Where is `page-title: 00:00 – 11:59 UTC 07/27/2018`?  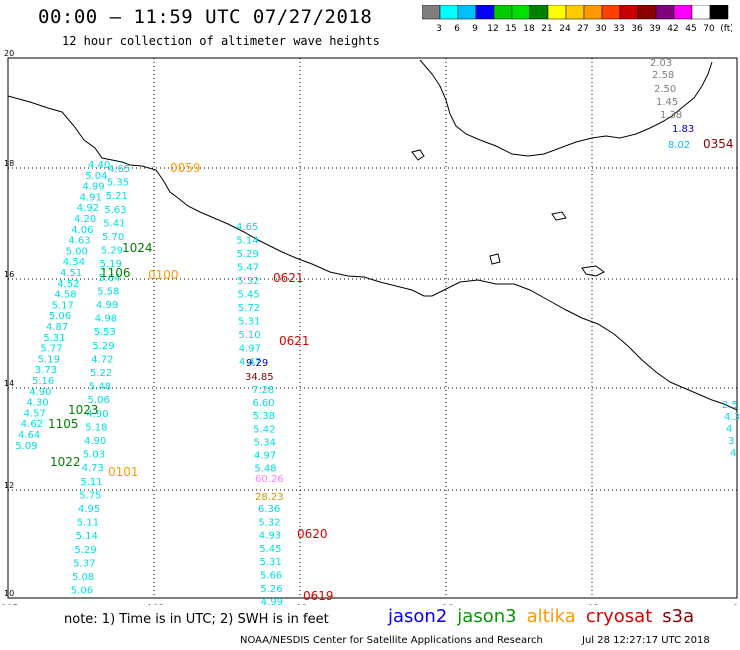
page-title: 00:00 – 11:59 UTC 07/27/2018 is located at coordinates (205, 17).